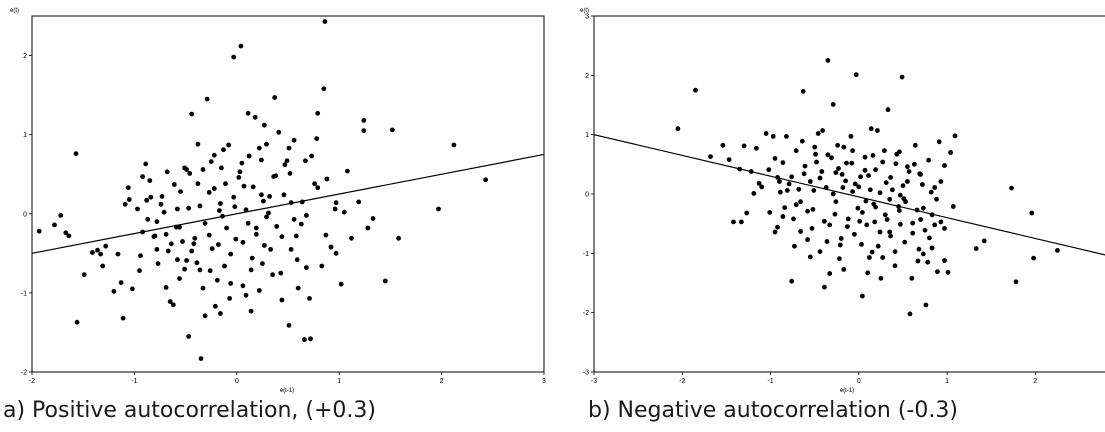 The image size is (1105, 432). I want to click on x-tick-label: -3, so click(594, 381).